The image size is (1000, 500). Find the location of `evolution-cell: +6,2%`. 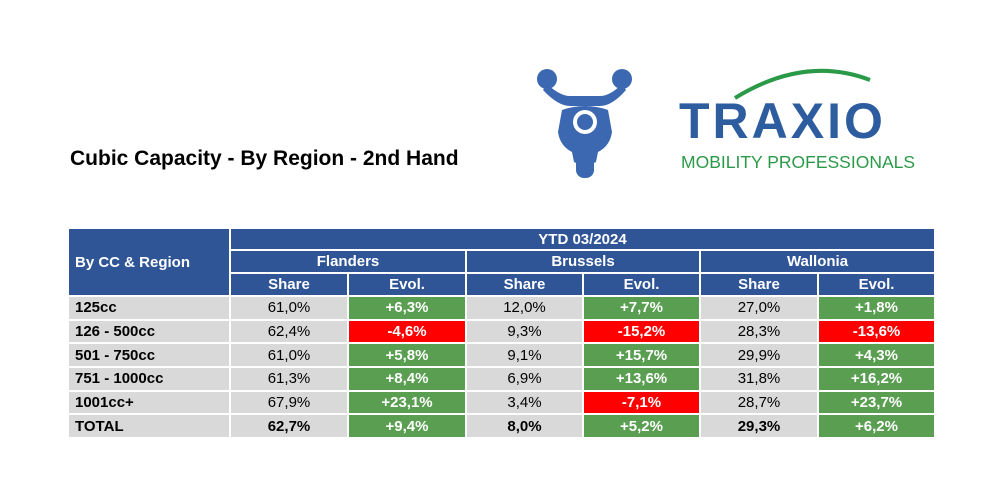

evolution-cell: +6,2% is located at coordinates (876, 426).